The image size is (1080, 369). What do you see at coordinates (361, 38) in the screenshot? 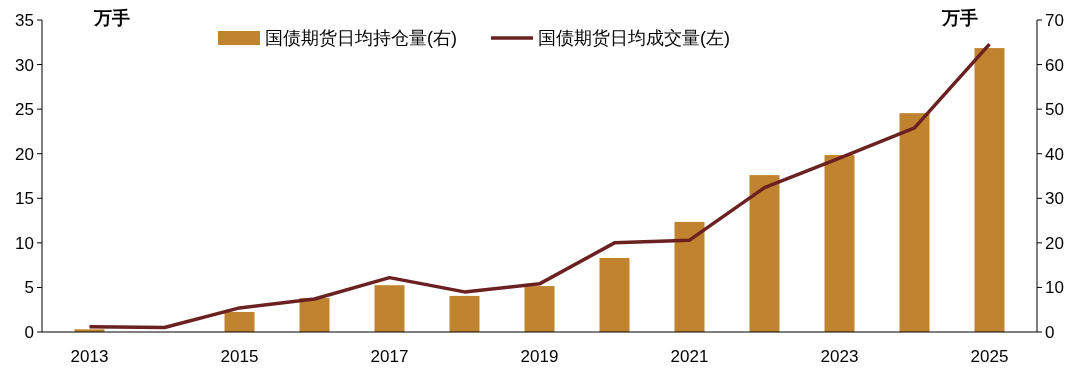
I see `legend-label: 国债期货日均持仓量(右)` at bounding box center [361, 38].